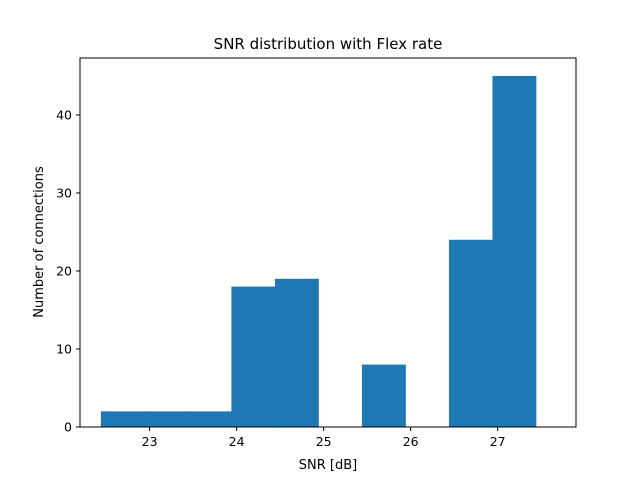 Image resolution: width=640 pixels, height=480 pixels. I want to click on y-tick-label: 30, so click(64, 192).